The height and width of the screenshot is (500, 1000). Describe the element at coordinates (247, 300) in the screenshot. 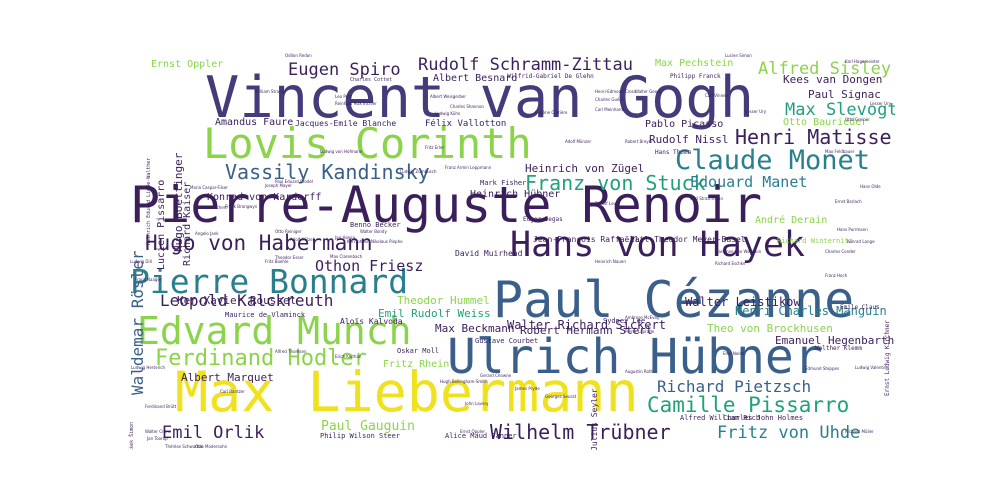

I see `word: Leopold Kalckreuth` at that location.